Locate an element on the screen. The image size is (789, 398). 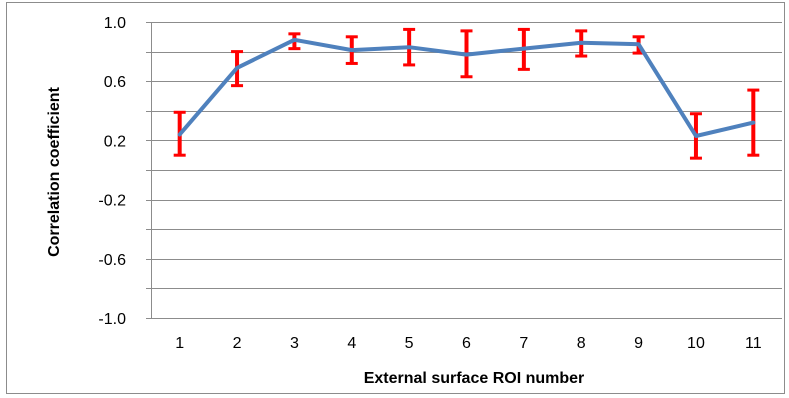
x-axis-title: External surface ROI number is located at coordinates (474, 378).